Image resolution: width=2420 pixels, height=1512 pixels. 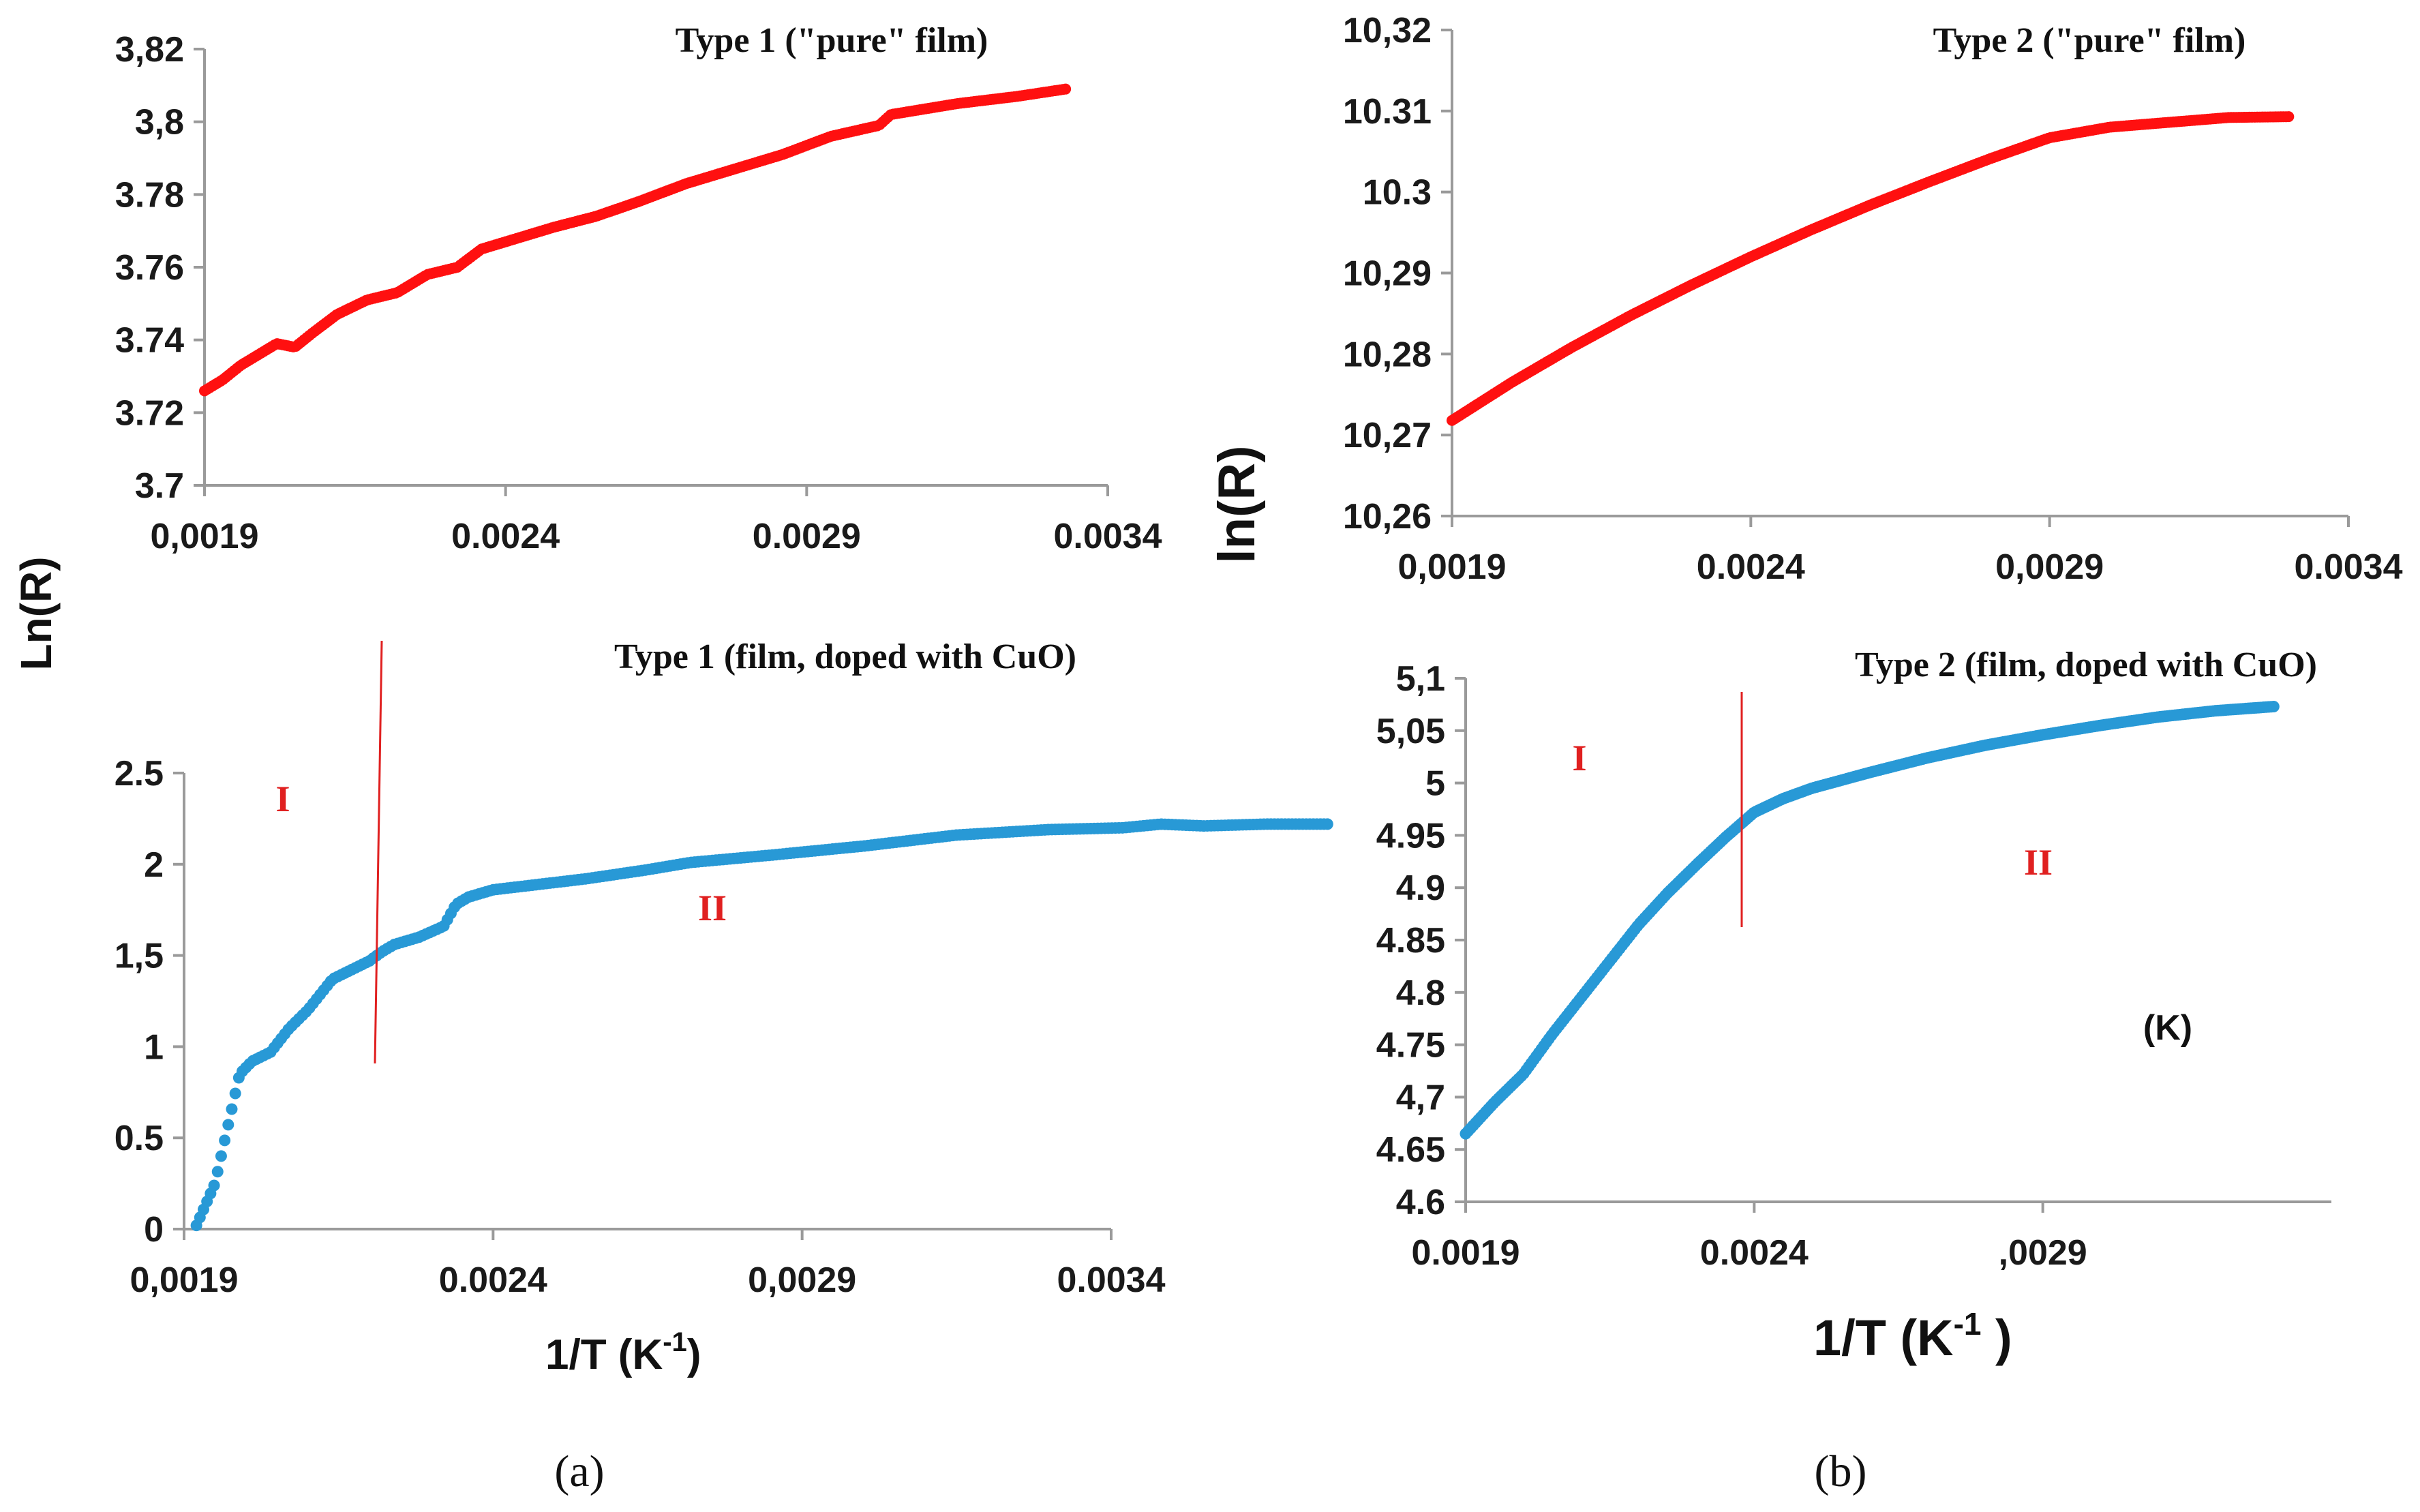 What do you see at coordinates (149, 50) in the screenshot?
I see `y-tick-label: 3,82` at bounding box center [149, 50].